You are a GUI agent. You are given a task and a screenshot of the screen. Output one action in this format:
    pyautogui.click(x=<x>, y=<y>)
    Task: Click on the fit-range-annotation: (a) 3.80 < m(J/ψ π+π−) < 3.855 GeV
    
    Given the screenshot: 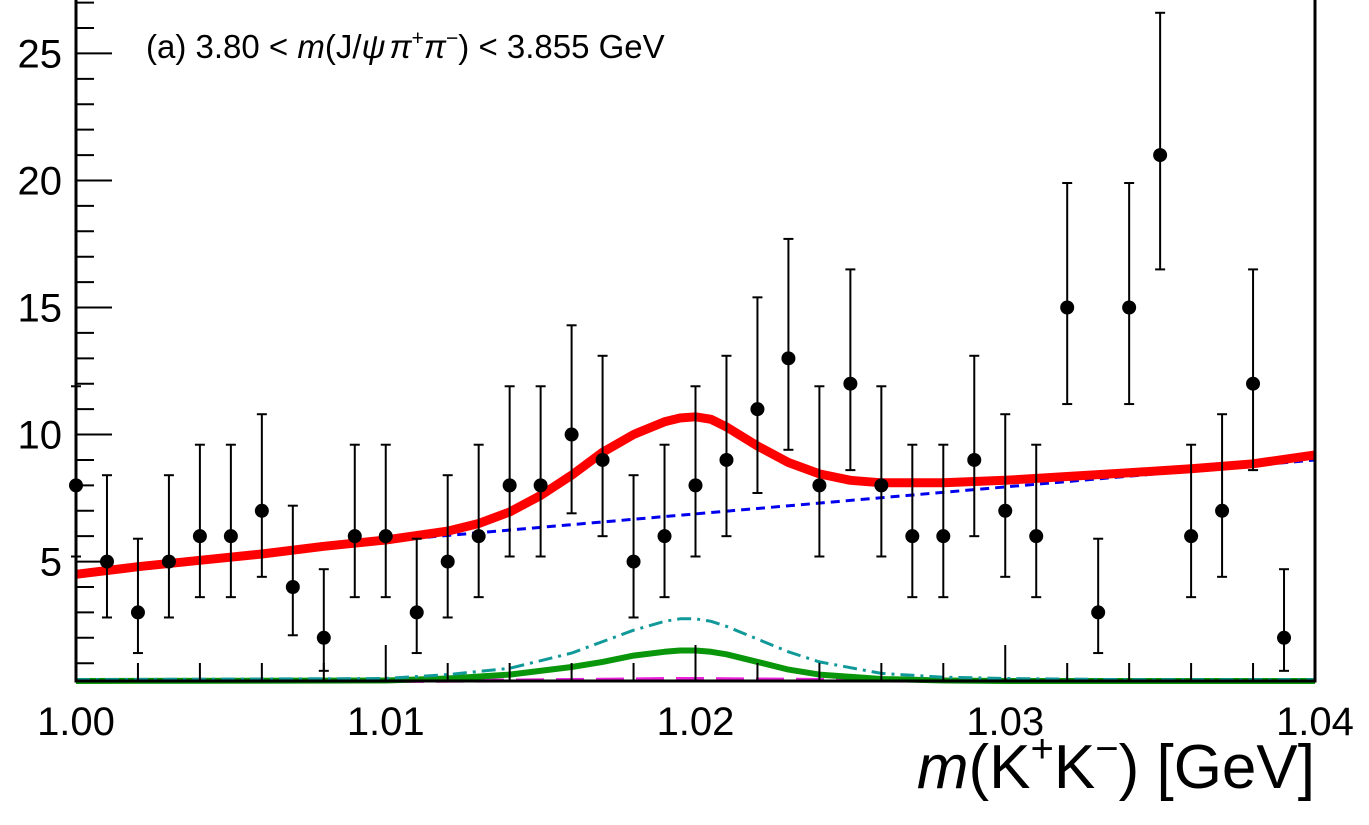 What is the action you would take?
    pyautogui.click(x=405, y=46)
    